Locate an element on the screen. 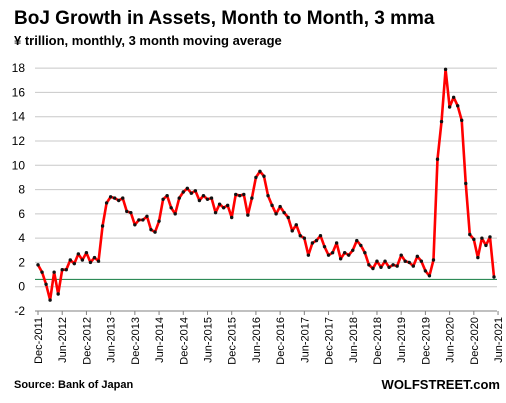 The image size is (506, 403). x-tick-label: Jun-2020 is located at coordinates (451, 340).